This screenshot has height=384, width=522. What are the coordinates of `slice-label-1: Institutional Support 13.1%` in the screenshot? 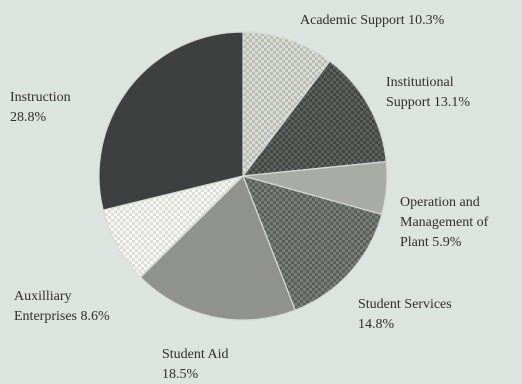 It's located at (428, 92).